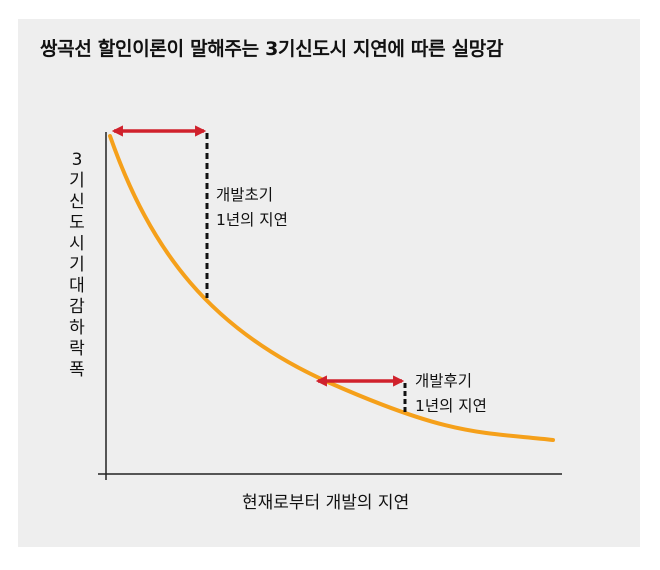 The height and width of the screenshot is (570, 660). Describe the element at coordinates (80, 265) in the screenshot. I see `y-axis-label: 3기신도시 기대감 하락폭` at that location.